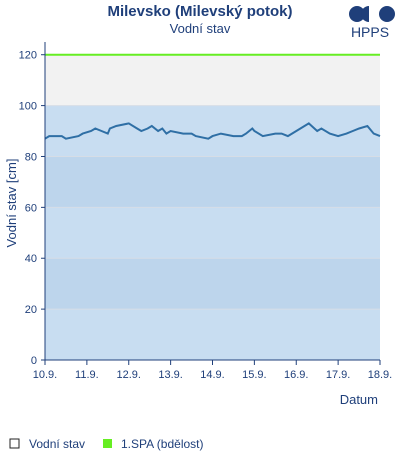  What do you see at coordinates (14, 443) in the screenshot?
I see `legend-swatch-water-level` at bounding box center [14, 443].